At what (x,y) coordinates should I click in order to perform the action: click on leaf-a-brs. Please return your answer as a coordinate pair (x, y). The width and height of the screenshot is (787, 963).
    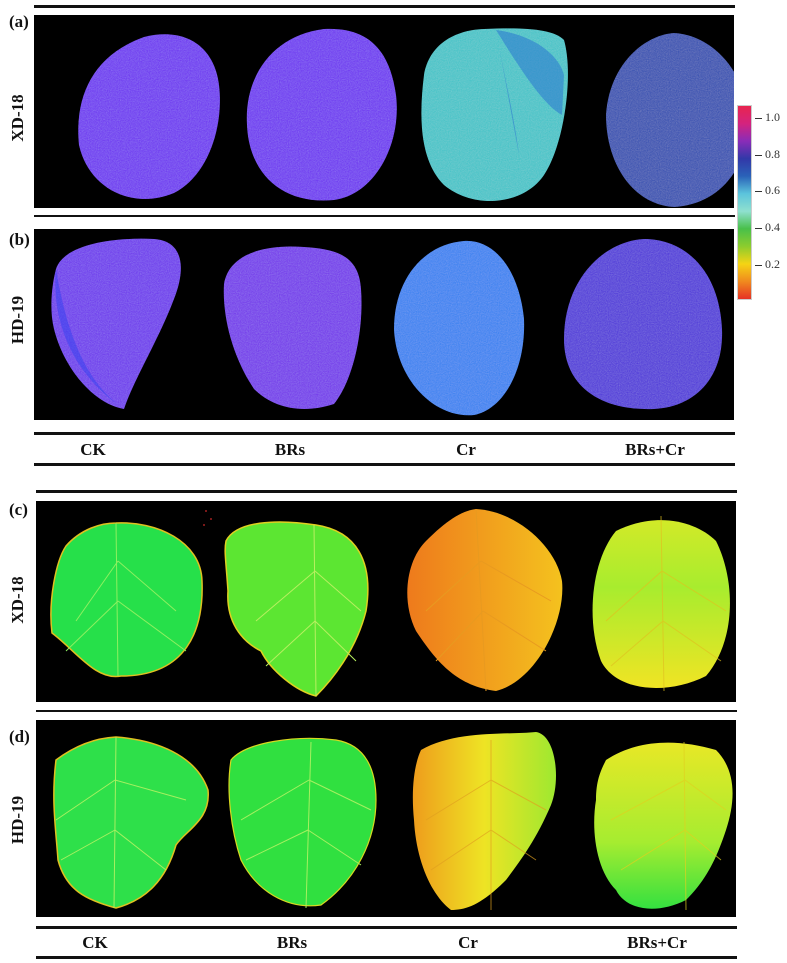
    Looking at the image, I should click on (321, 114).